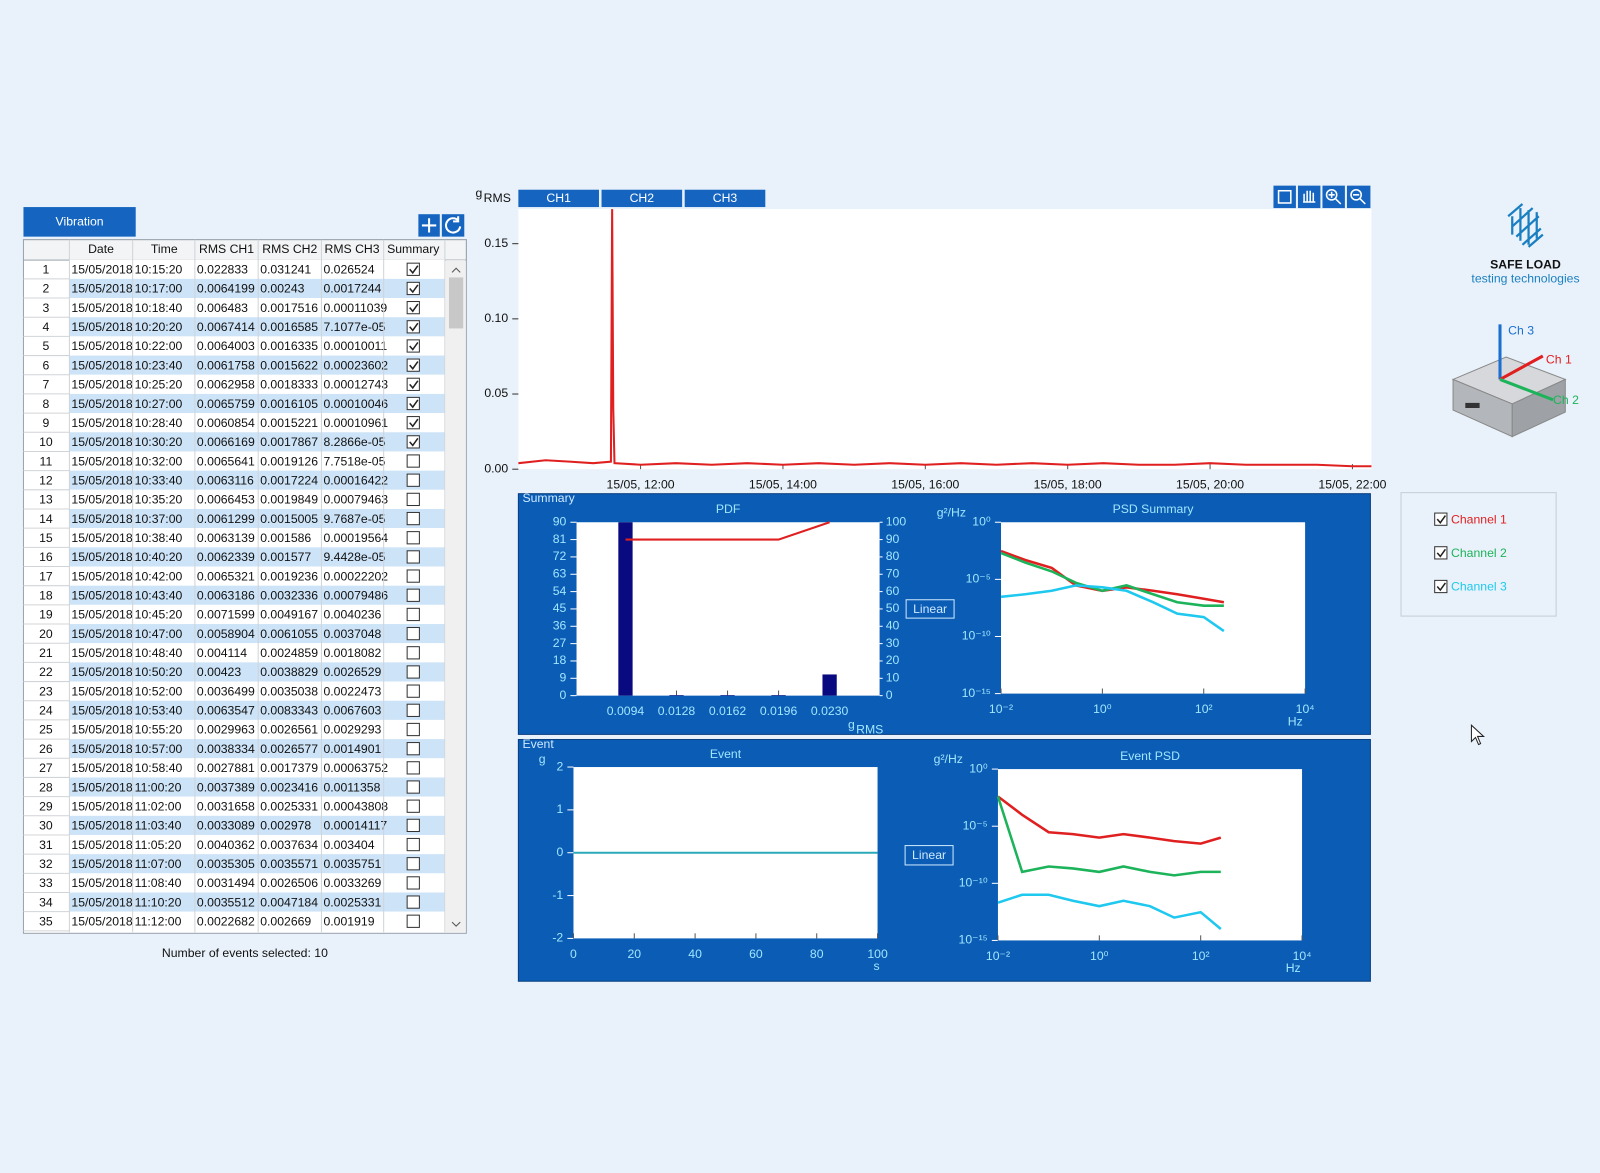  I want to click on tab-label: Vibration, so click(80, 222).